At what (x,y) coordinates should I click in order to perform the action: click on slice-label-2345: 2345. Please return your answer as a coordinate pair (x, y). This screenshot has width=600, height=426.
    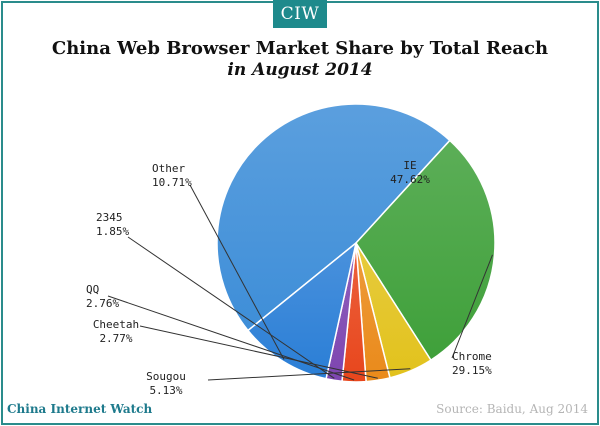
    Looking at the image, I should click on (109, 217).